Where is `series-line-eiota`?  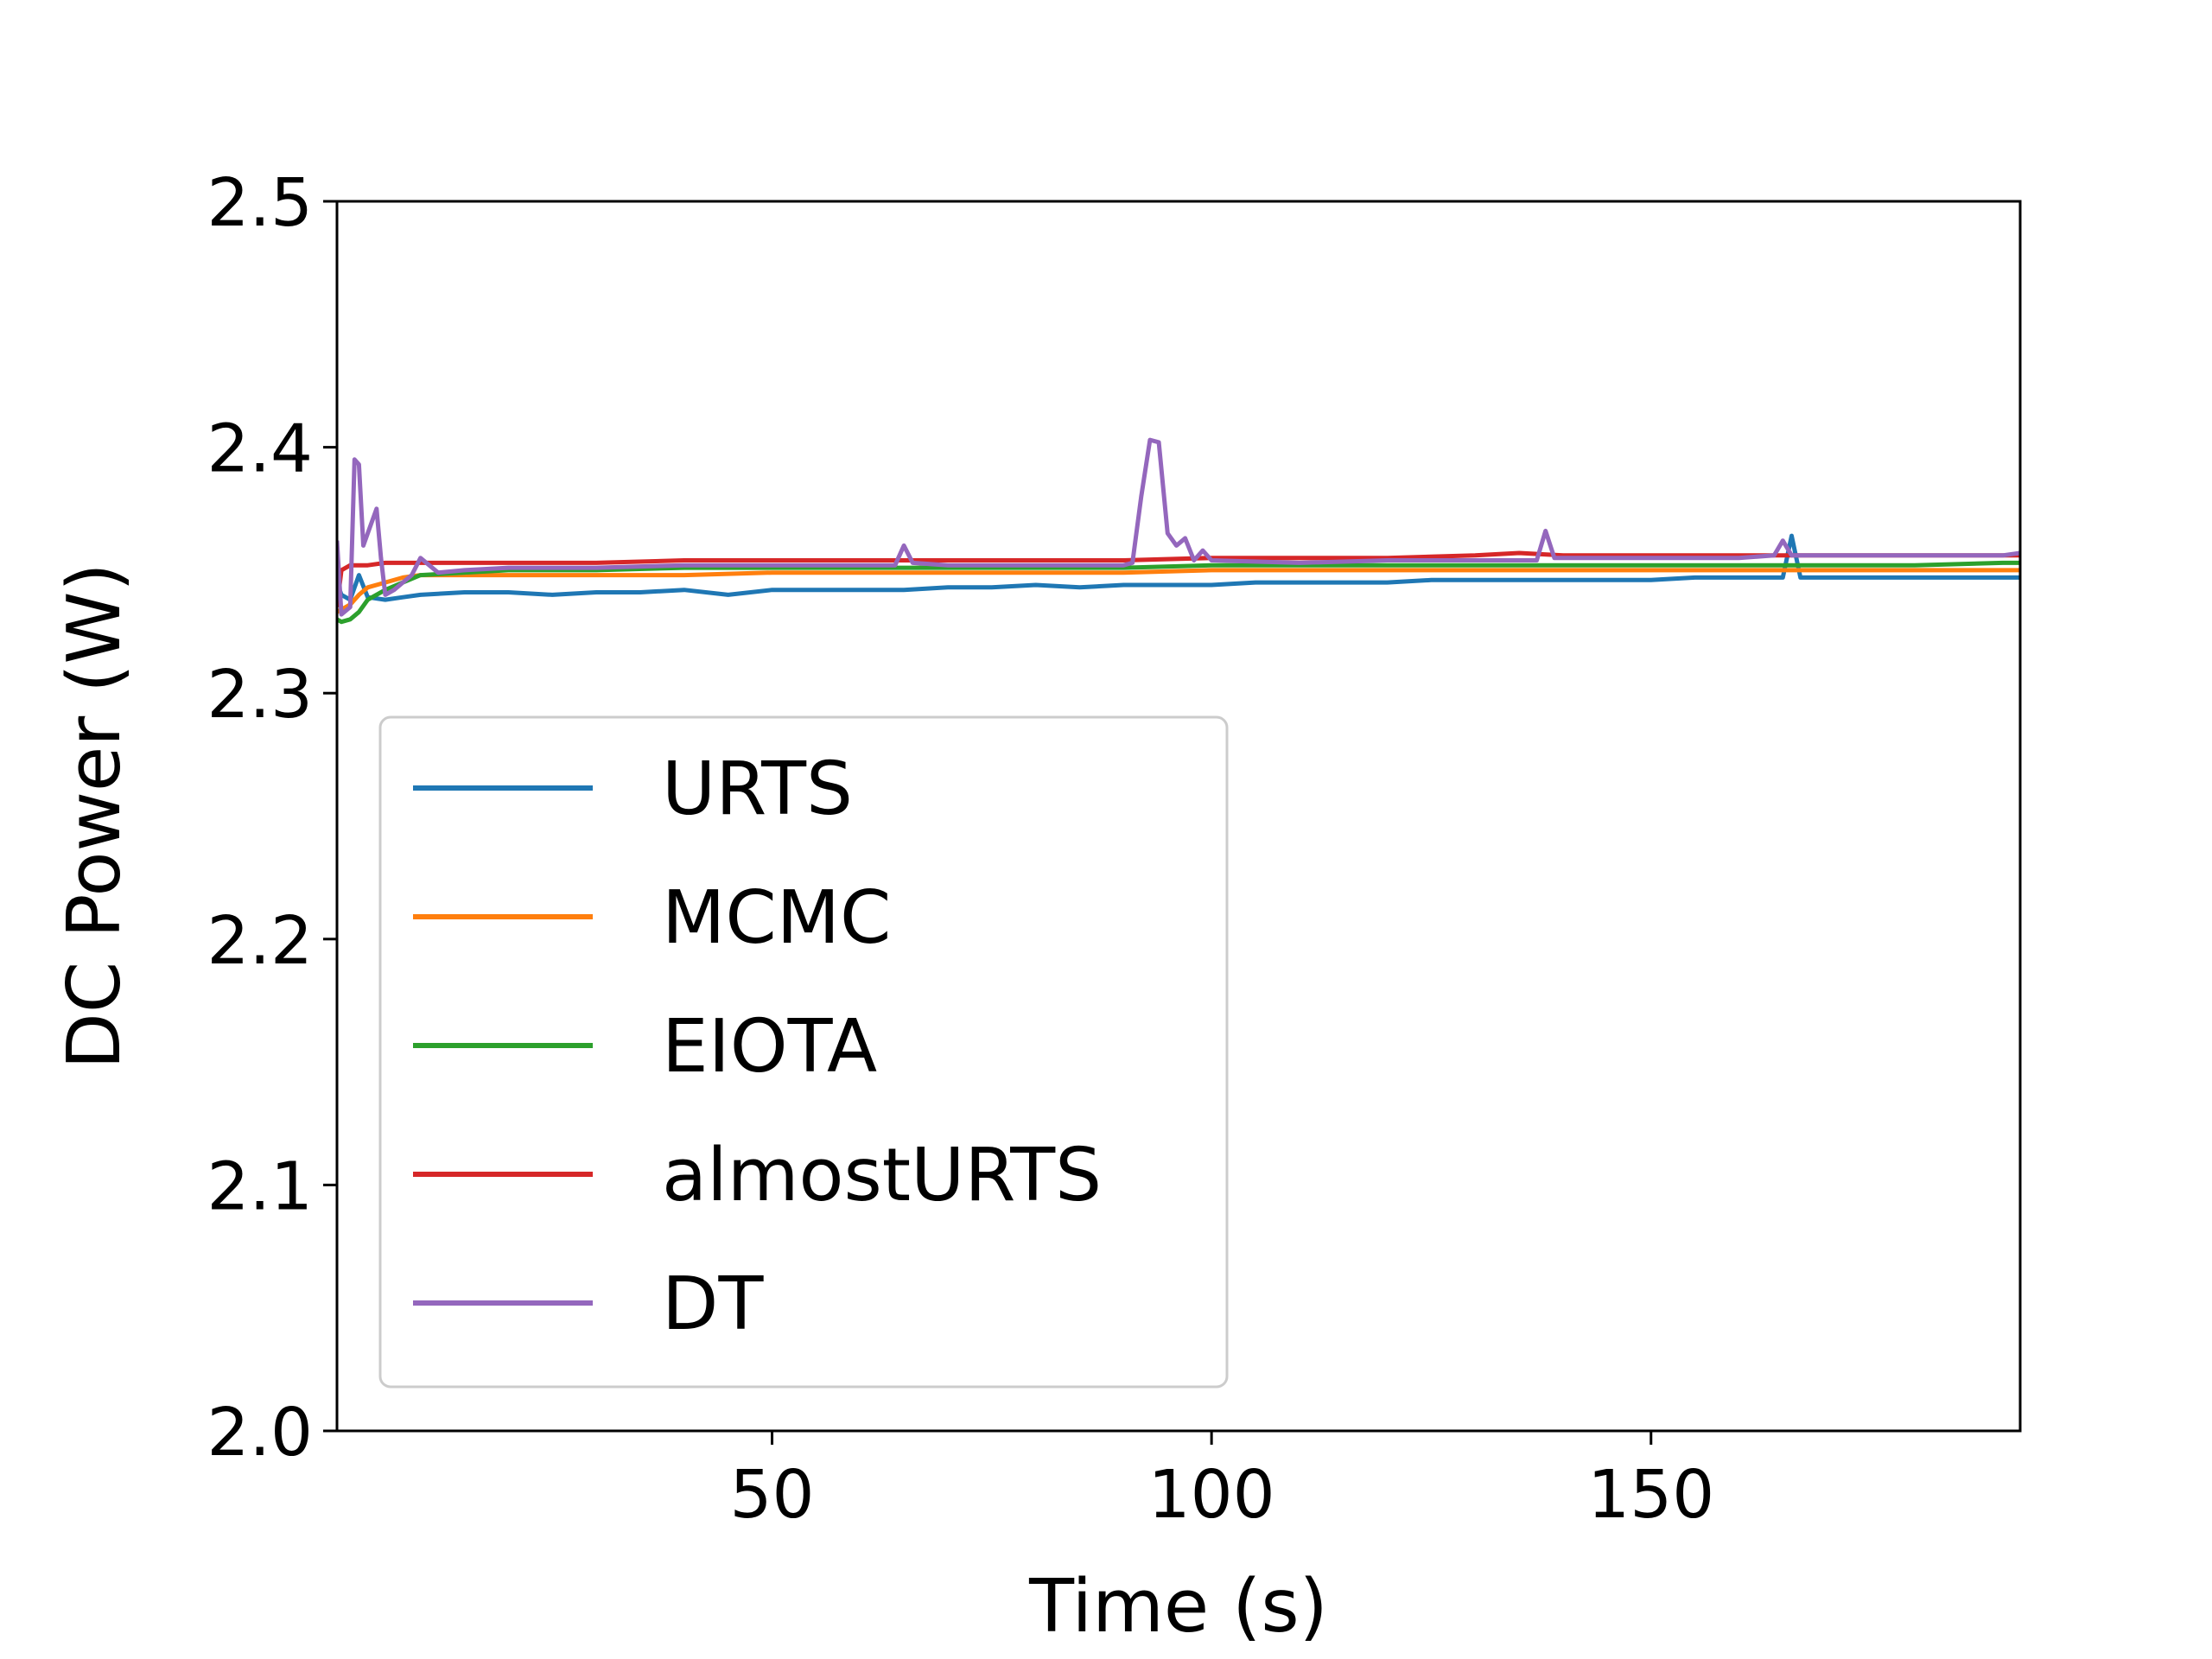
series-line-eiota is located at coordinates (1178, 592).